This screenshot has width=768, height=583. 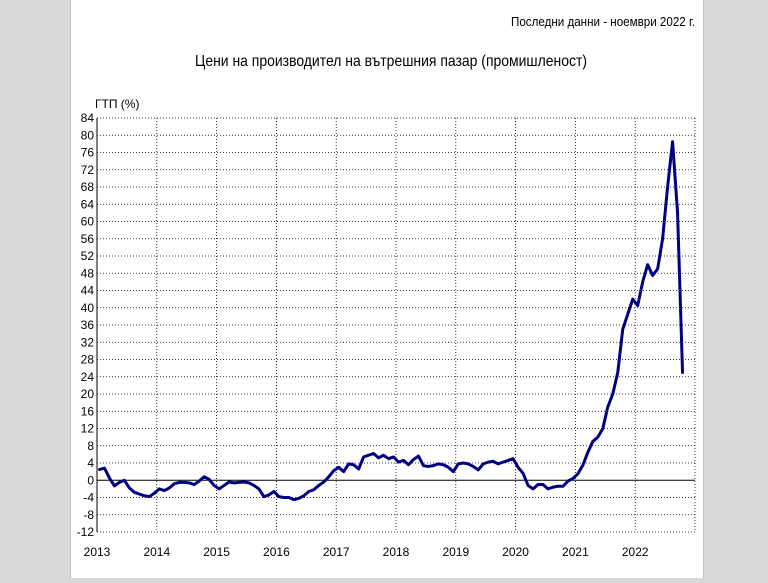 I want to click on y-tick-label: 72, so click(x=88, y=170).